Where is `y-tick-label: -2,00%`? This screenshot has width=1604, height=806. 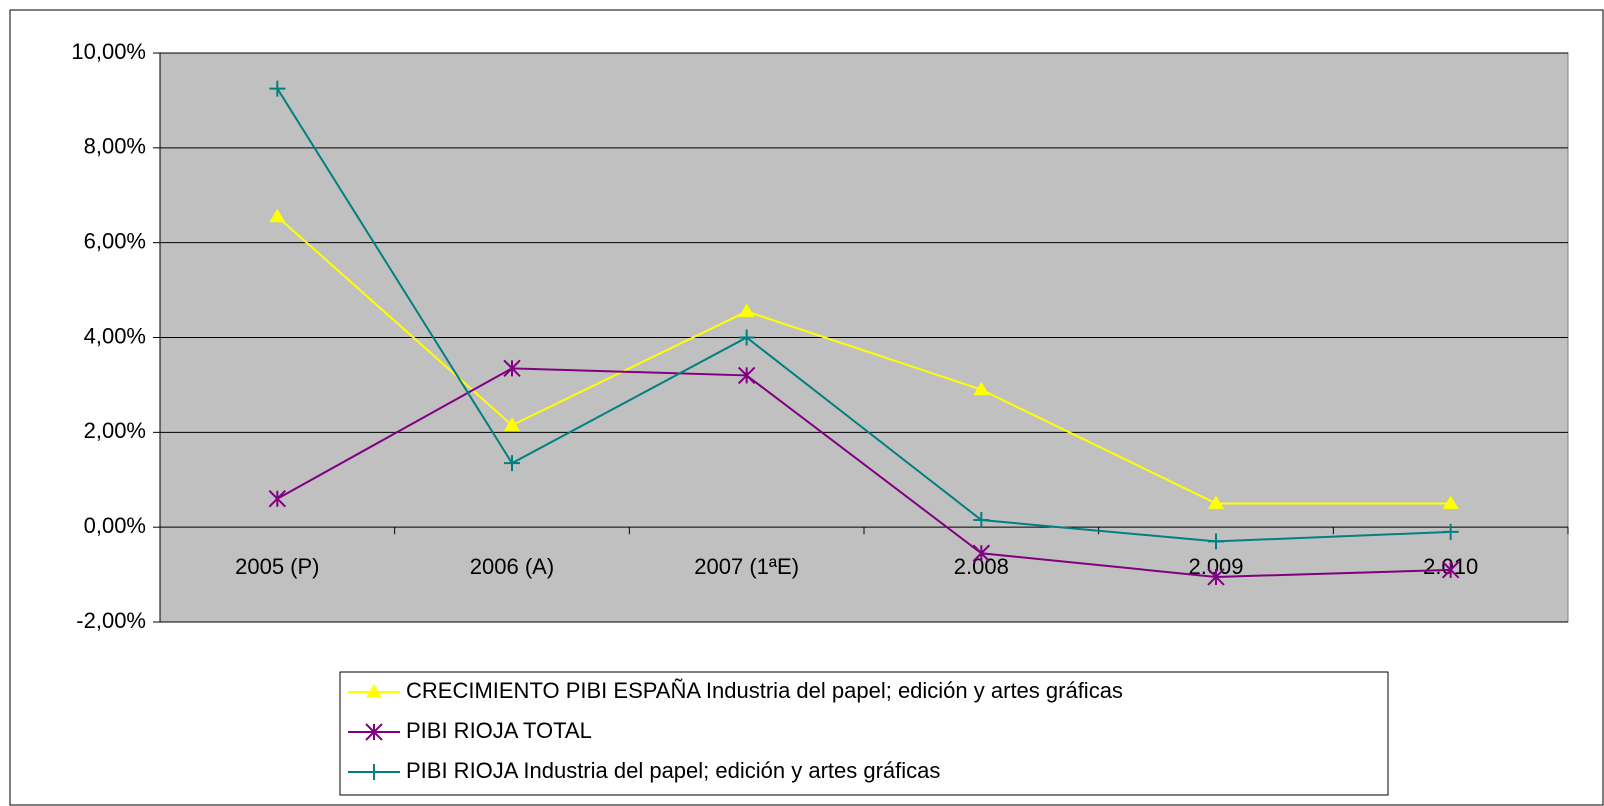 y-tick-label: -2,00% is located at coordinates (111, 620).